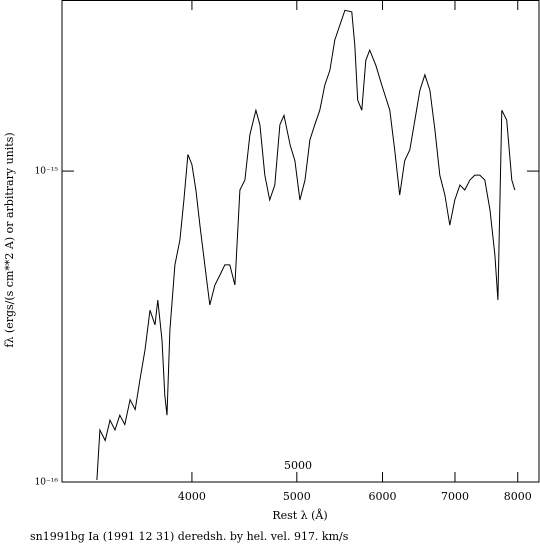 The width and height of the screenshot is (540, 544). Describe the element at coordinates (9, 239) in the screenshot. I see `y-axis-label: fλ (ergs/(s cm**2 A) or arbitrary units)` at that location.